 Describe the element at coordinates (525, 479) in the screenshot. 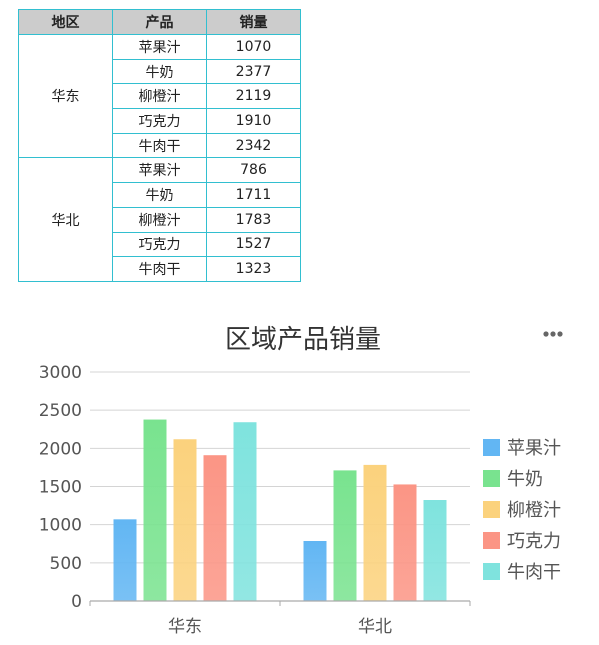

I see `legend-label: 牛奶` at that location.